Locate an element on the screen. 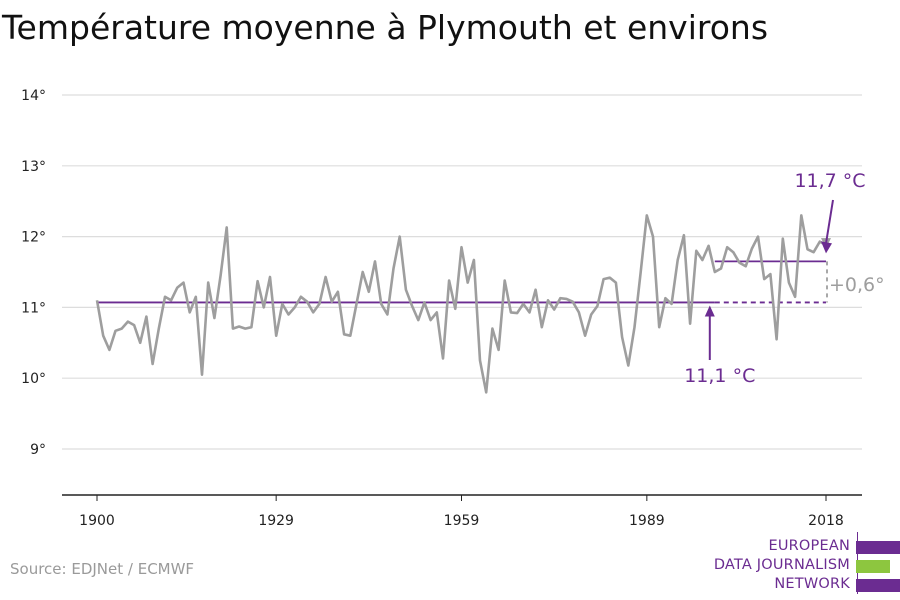 This screenshot has width=900, height=600. annotations: +0,6° 11,7 °C 11,1 °C is located at coordinates (784, 278).